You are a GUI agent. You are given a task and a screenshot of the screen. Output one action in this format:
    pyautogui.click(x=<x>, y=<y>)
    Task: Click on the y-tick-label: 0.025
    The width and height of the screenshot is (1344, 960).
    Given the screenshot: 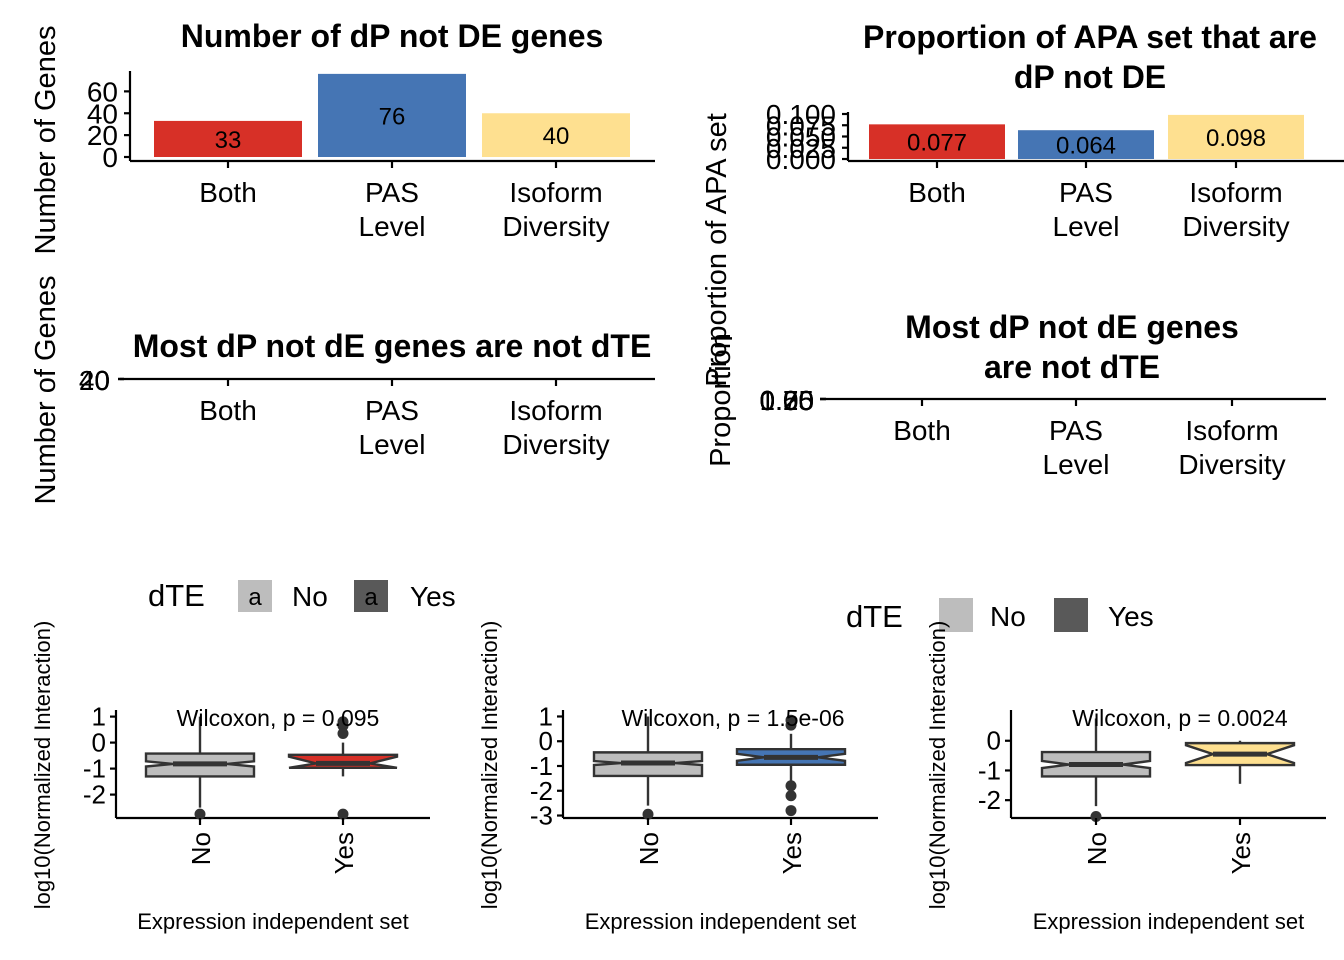 What is the action you would take?
    pyautogui.click(x=801, y=148)
    